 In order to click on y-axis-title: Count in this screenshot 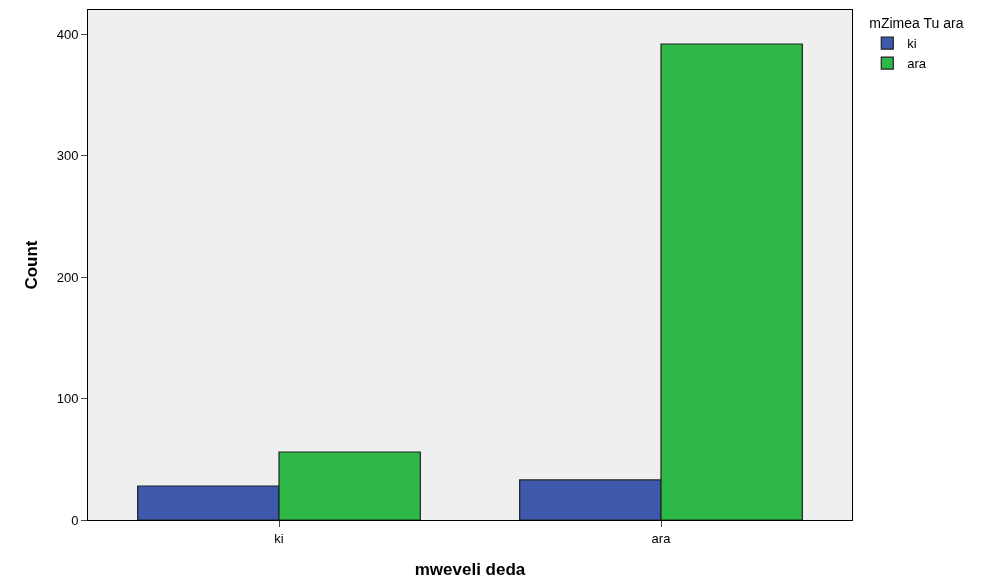, I will do `click(32, 265)`.